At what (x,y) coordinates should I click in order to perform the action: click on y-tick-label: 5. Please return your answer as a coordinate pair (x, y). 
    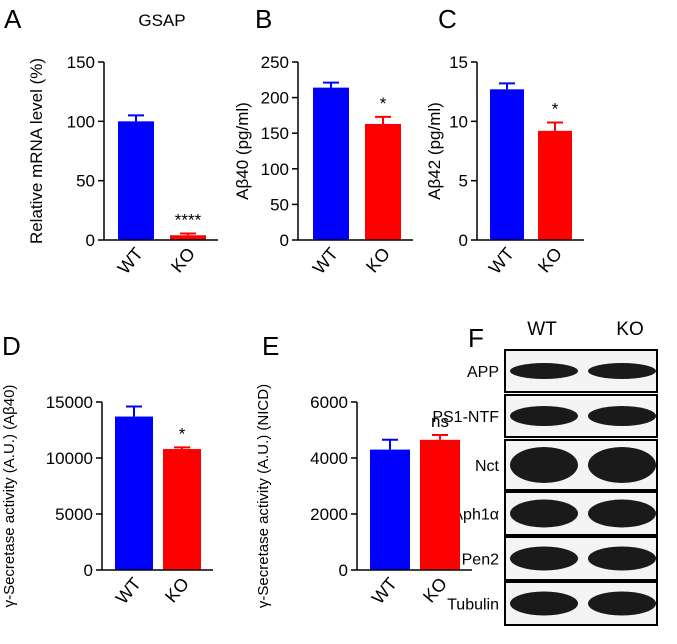
    Looking at the image, I should click on (463, 181).